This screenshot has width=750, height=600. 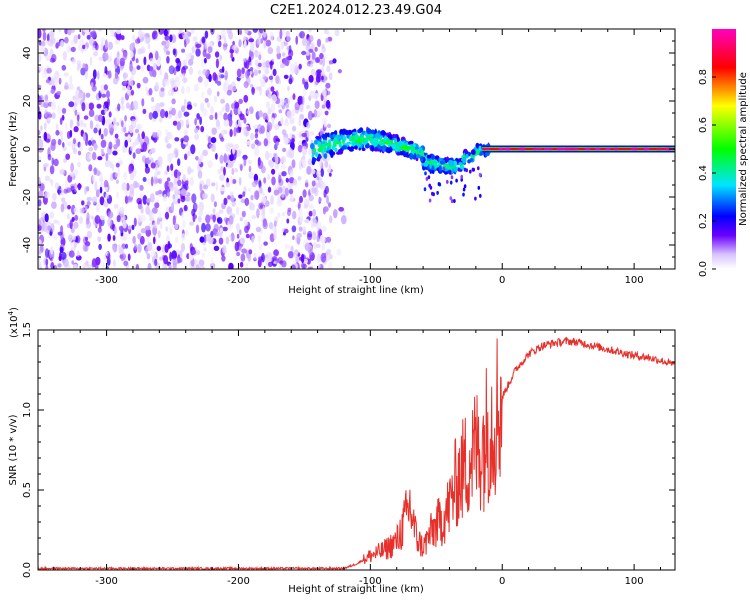 I want to click on stable-line-peak, so click(x=636, y=149).